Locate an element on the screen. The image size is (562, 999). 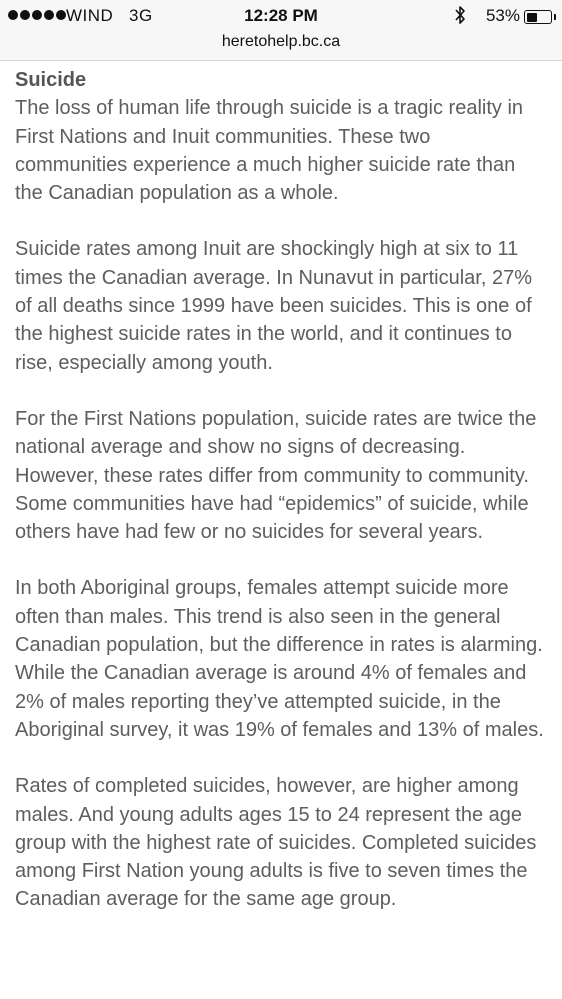
carrier-name: WIND is located at coordinates (90, 15).